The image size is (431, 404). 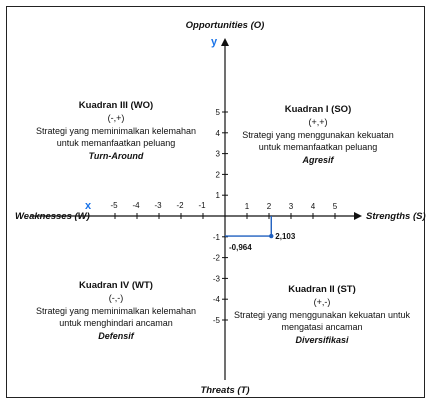 I want to click on position-point, so click(x=271, y=236).